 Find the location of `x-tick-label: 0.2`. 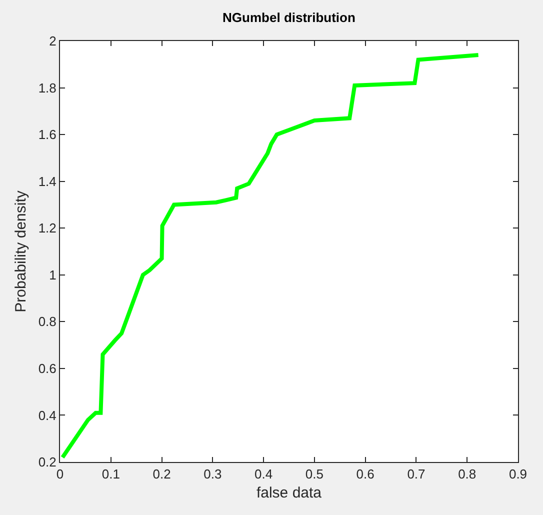

x-tick-label: 0.2 is located at coordinates (161, 474).